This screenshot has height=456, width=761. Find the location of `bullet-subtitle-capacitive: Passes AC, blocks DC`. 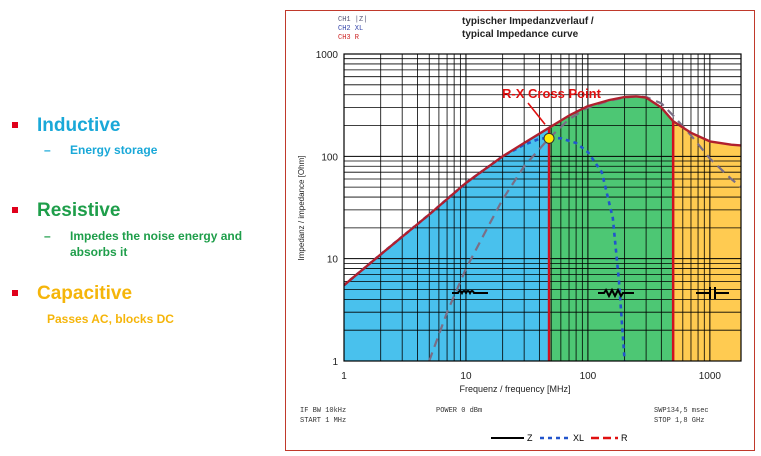

bullet-subtitle-capacitive: Passes AC, blocks DC is located at coordinates (110, 319).